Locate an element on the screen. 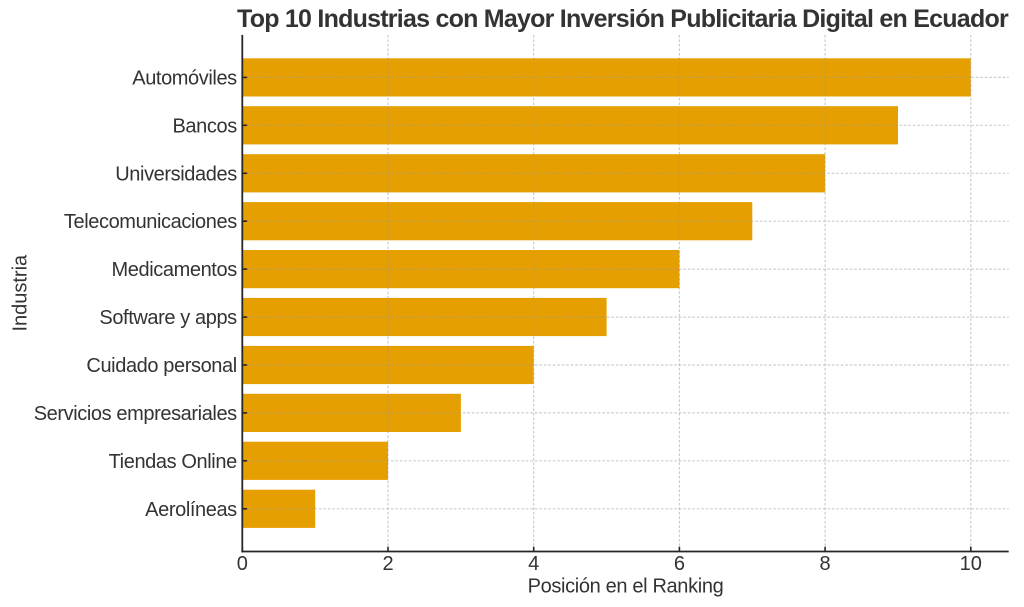  svg-text: Aerolíneas is located at coordinates (191, 510).